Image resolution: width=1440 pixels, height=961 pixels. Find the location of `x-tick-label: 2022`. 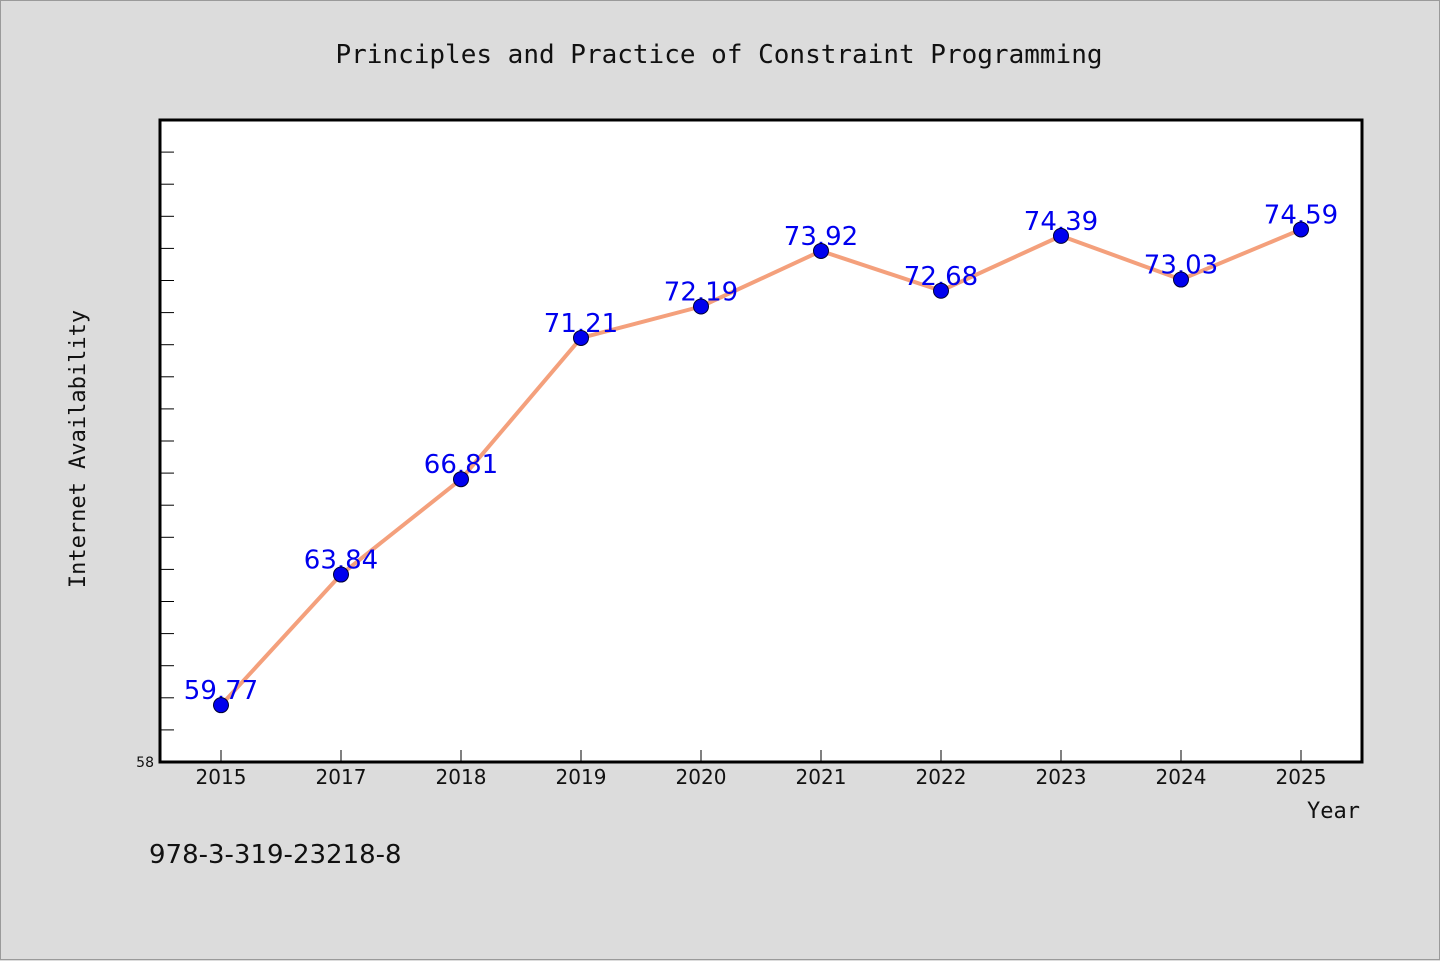

x-tick-label: 2022 is located at coordinates (941, 777).